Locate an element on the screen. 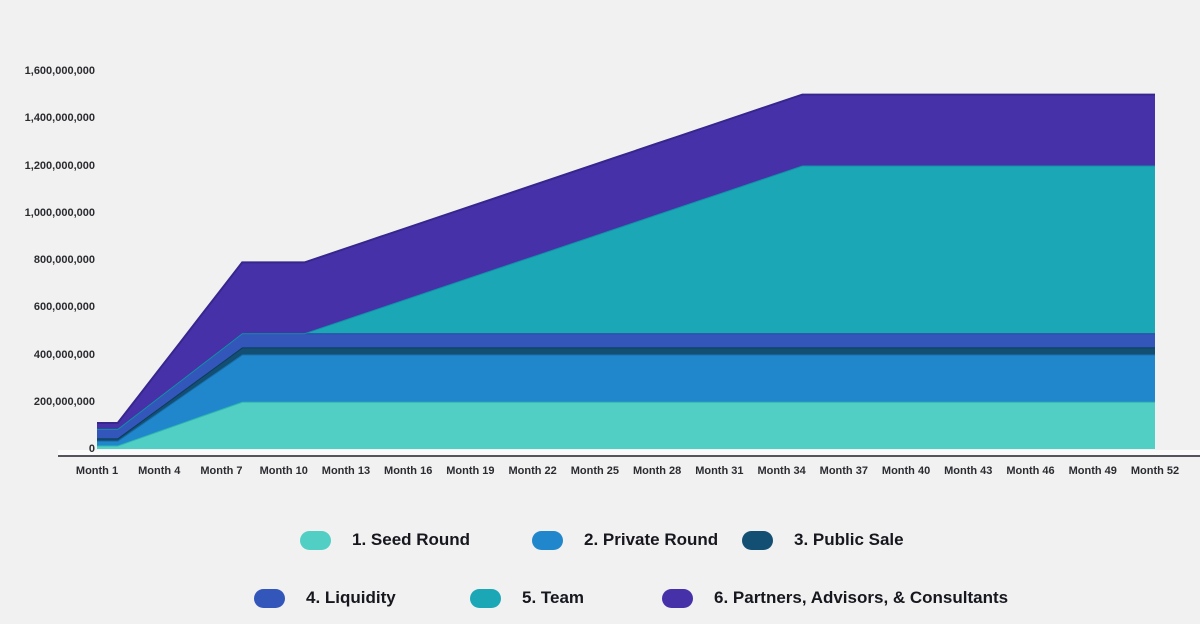 The width and height of the screenshot is (1200, 624). x-axis-tick-label: Month 10 is located at coordinates (283, 471).